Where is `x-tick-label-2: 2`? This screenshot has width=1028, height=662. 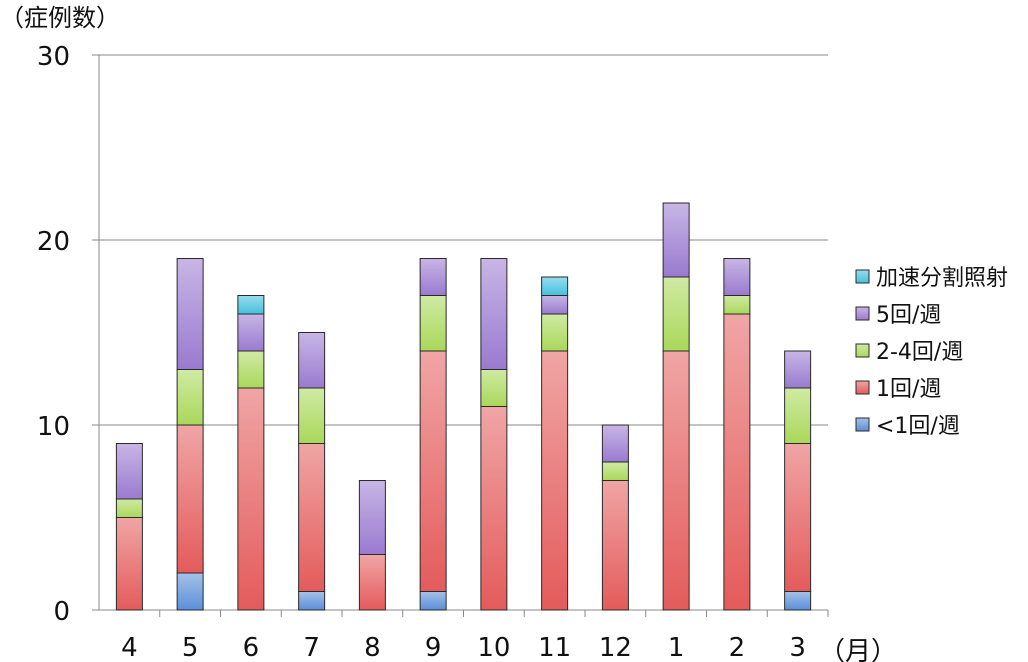 x-tick-label-2: 2 is located at coordinates (737, 647).